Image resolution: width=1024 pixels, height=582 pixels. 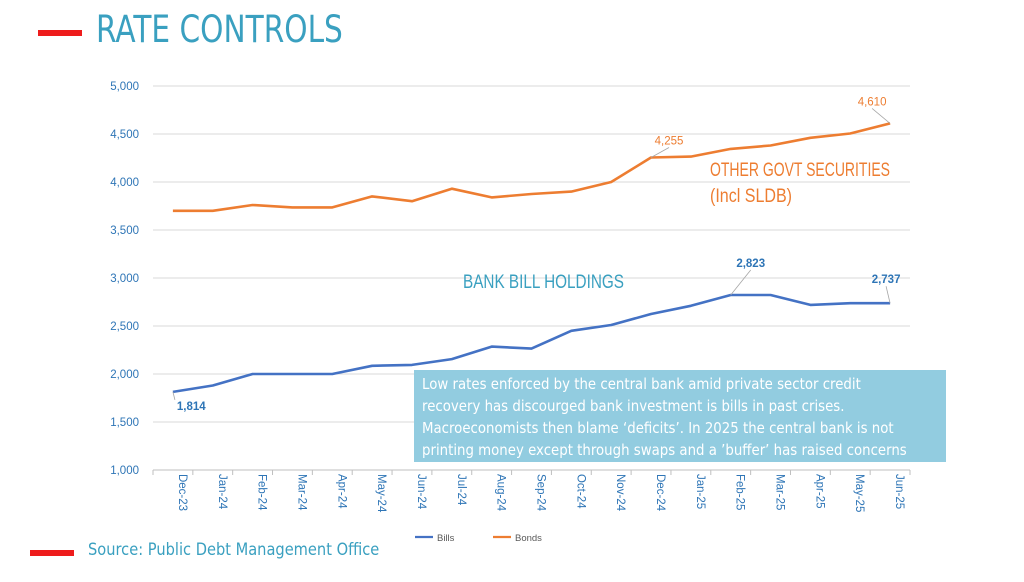 I want to click on x-tick-label: Apr-25, so click(x=819, y=491).